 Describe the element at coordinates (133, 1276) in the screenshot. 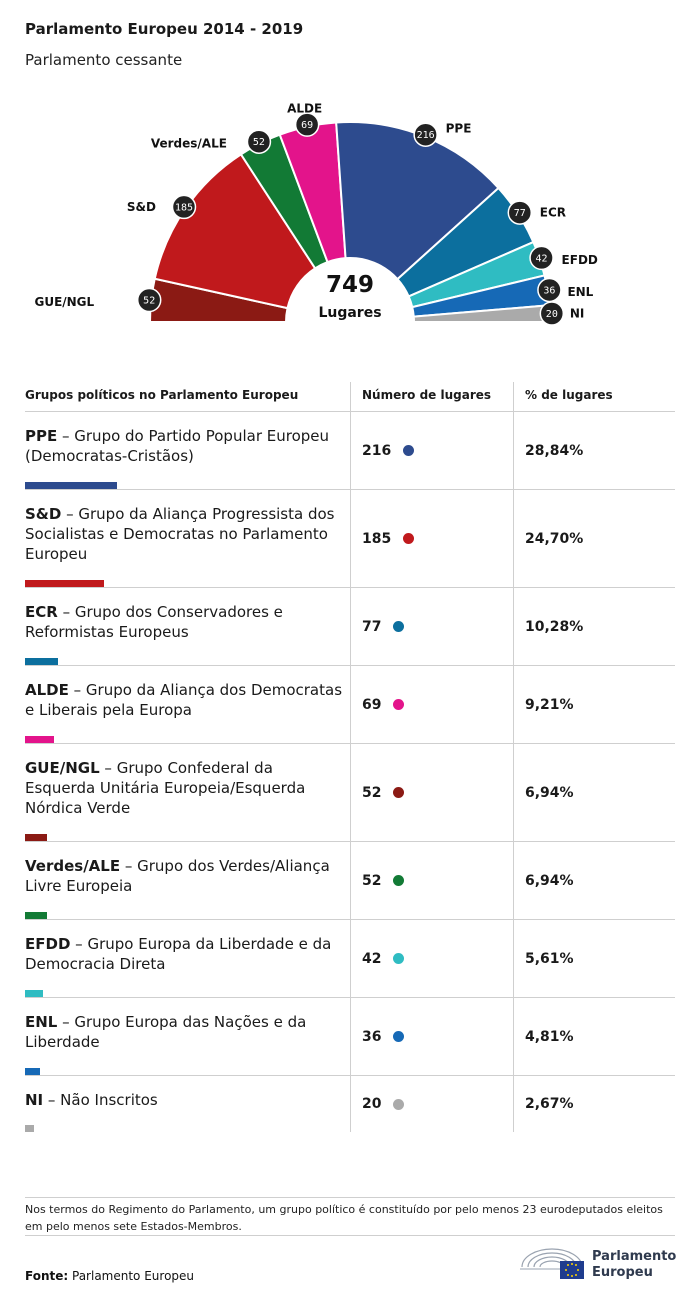

I see `source-value: Parlamento Europeu` at that location.